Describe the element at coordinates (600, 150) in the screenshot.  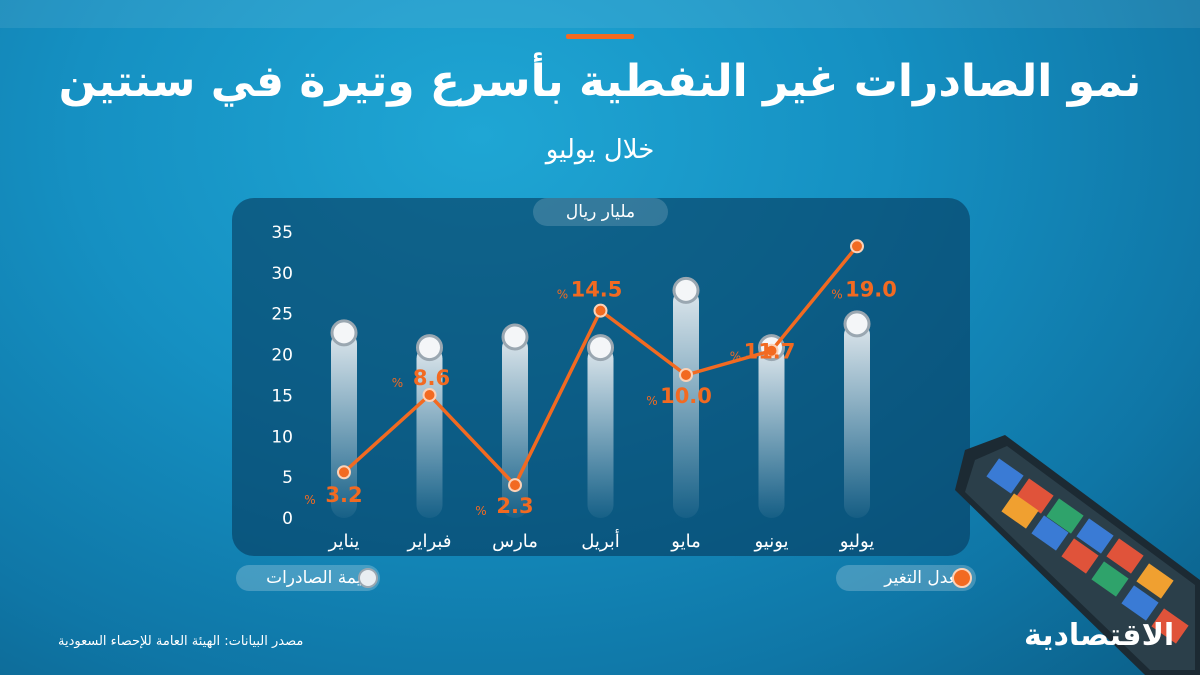
I see `chart-subtitle: خلال يوليو` at that location.